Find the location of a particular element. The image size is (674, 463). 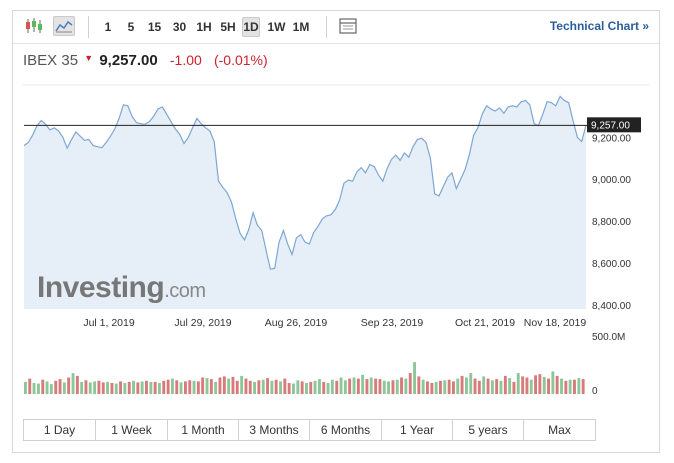

price-change: -1.00 is located at coordinates (185, 60).